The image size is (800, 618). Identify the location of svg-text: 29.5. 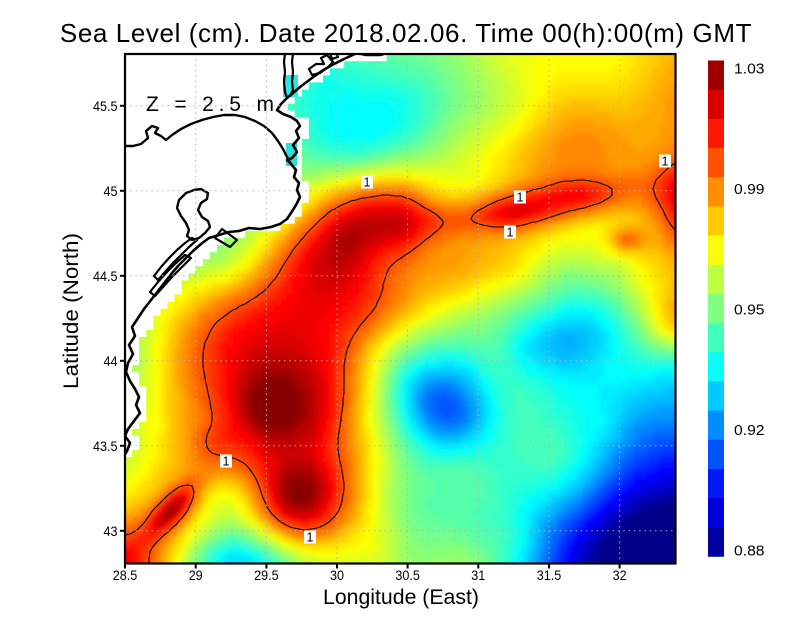
(266, 575).